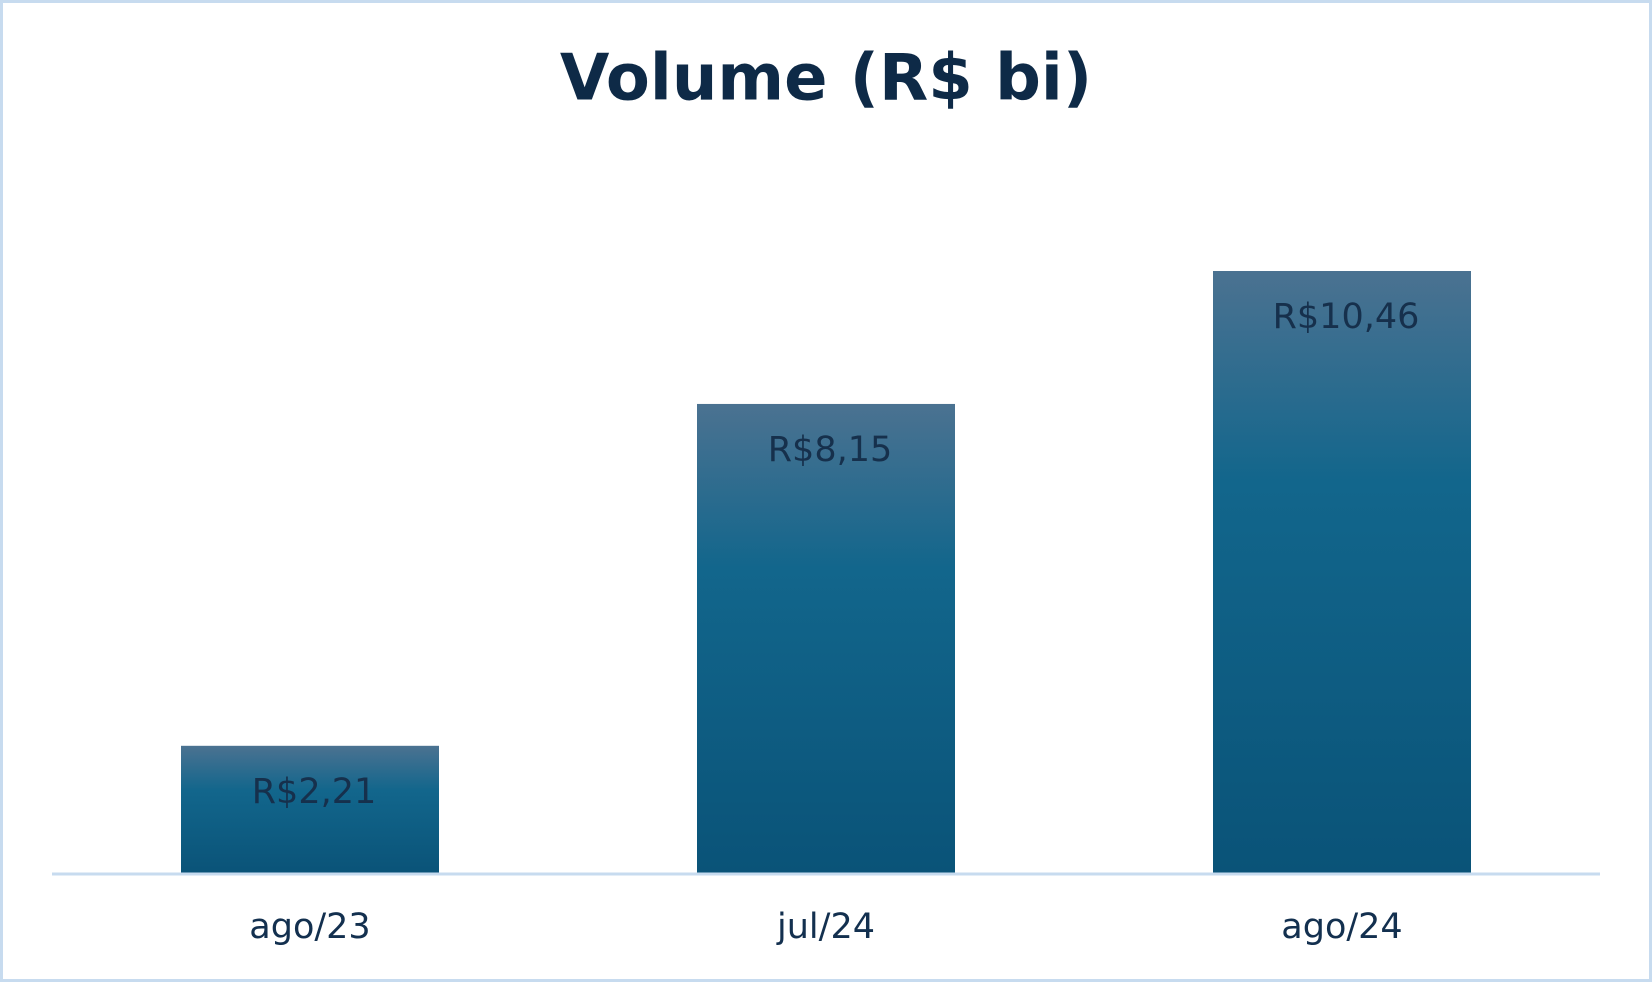  Describe the element at coordinates (314, 792) in the screenshot. I see `value-label: R$2,21` at that location.